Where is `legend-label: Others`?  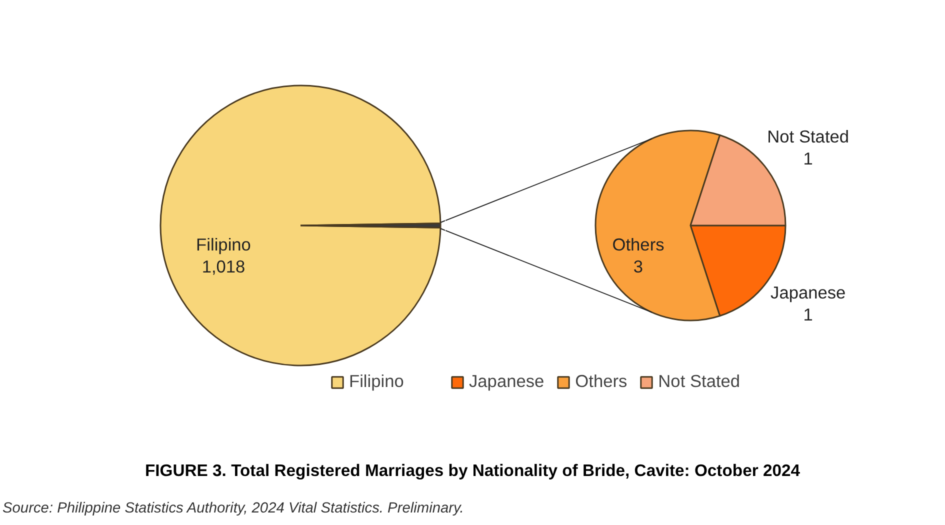
legend-label: Others is located at coordinates (601, 381).